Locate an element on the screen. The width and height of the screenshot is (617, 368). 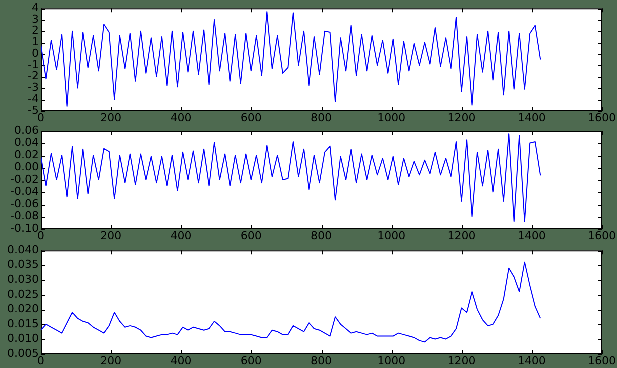
y-tick-label: 0.020 is located at coordinates (23, 309).